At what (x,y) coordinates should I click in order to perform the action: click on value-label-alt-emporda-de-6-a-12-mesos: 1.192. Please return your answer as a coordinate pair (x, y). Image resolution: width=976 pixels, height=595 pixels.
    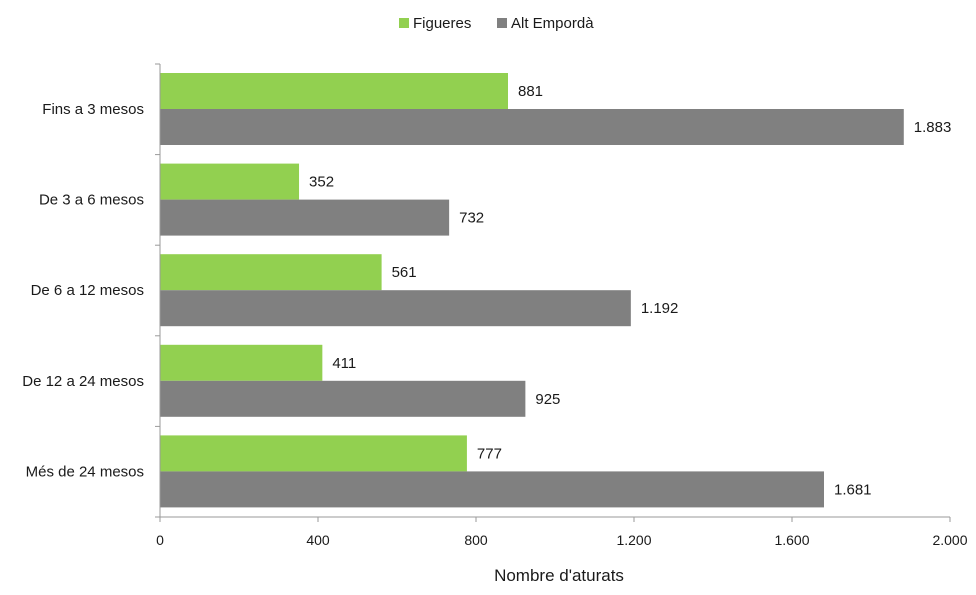
    Looking at the image, I should click on (660, 308).